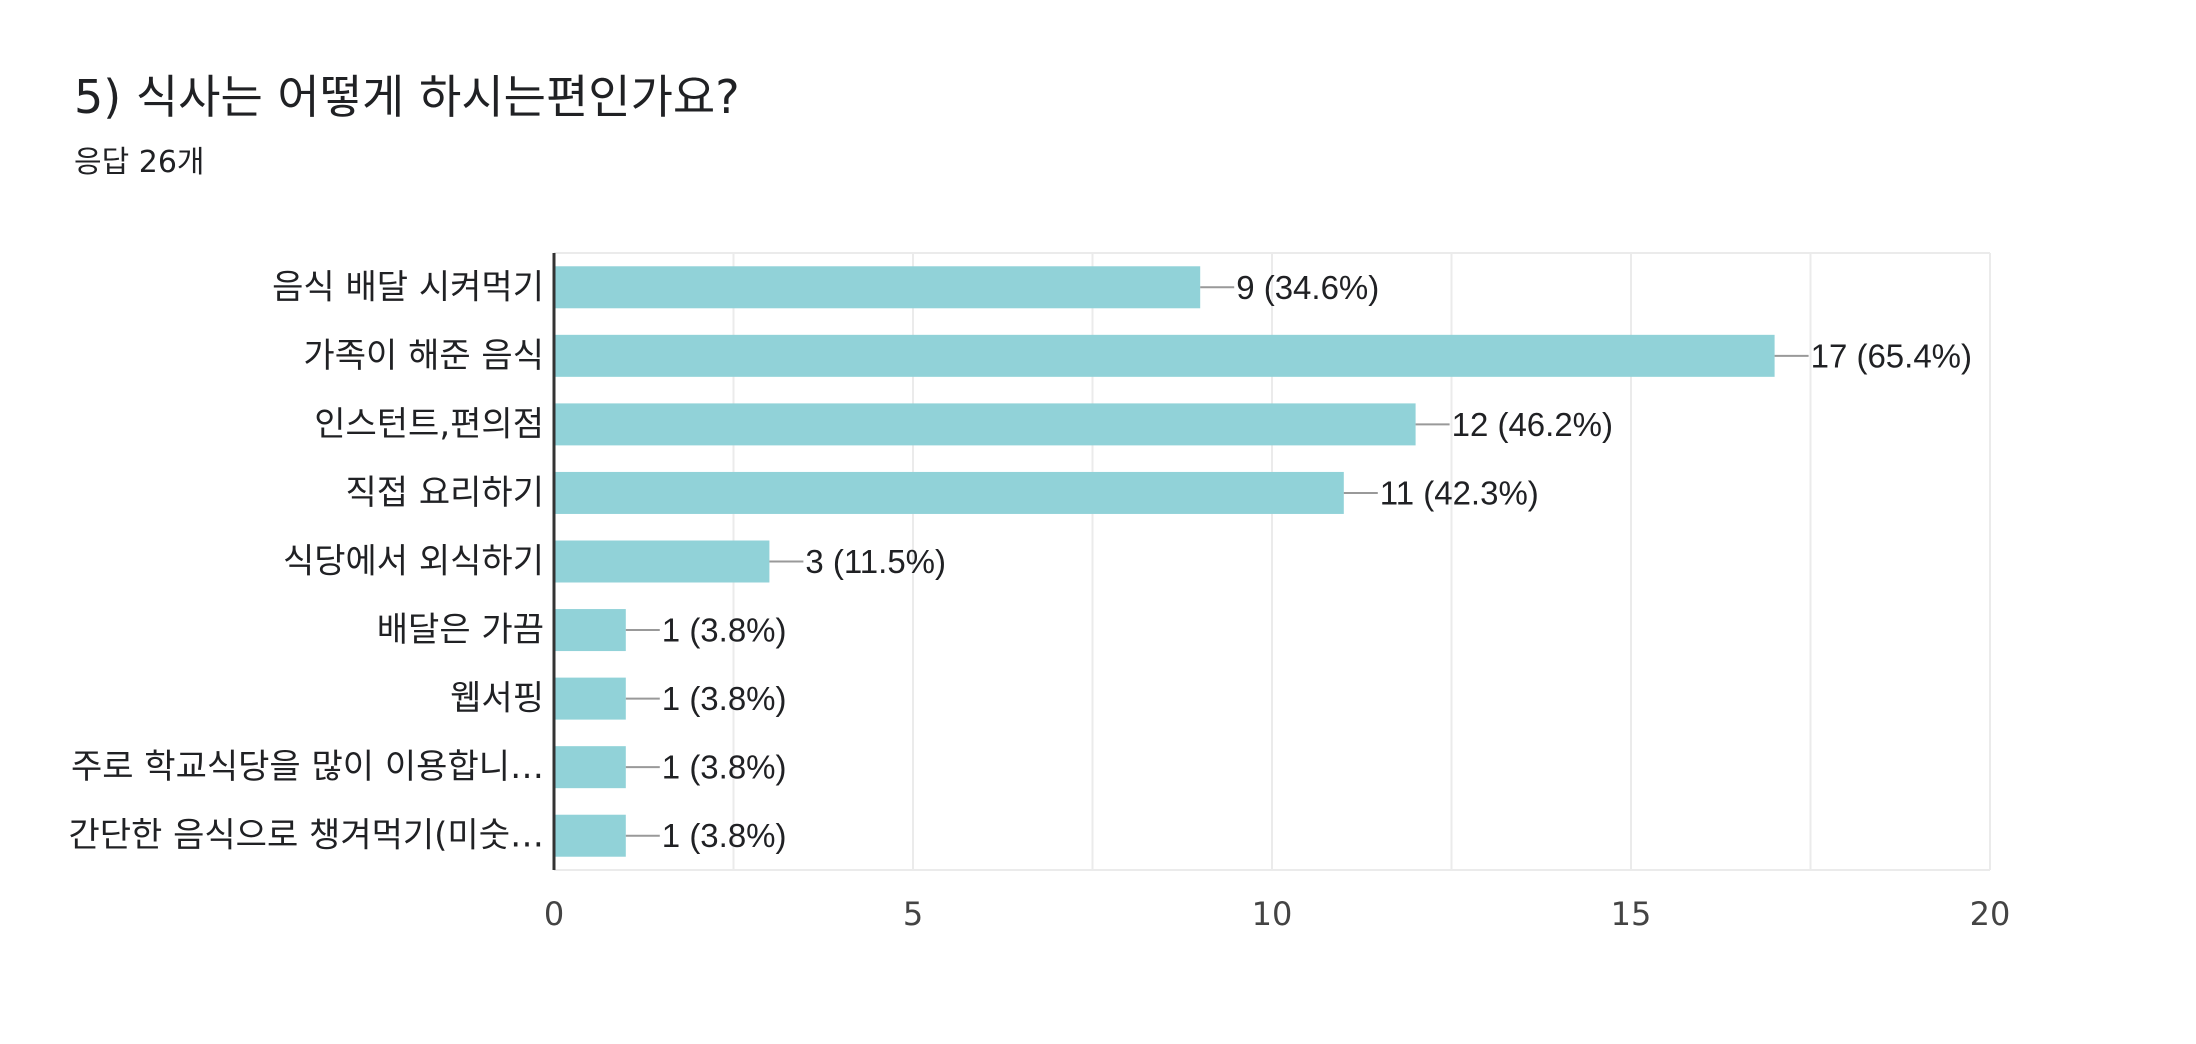  What do you see at coordinates (1631, 914) in the screenshot?
I see `x-tick-label: 15` at bounding box center [1631, 914].